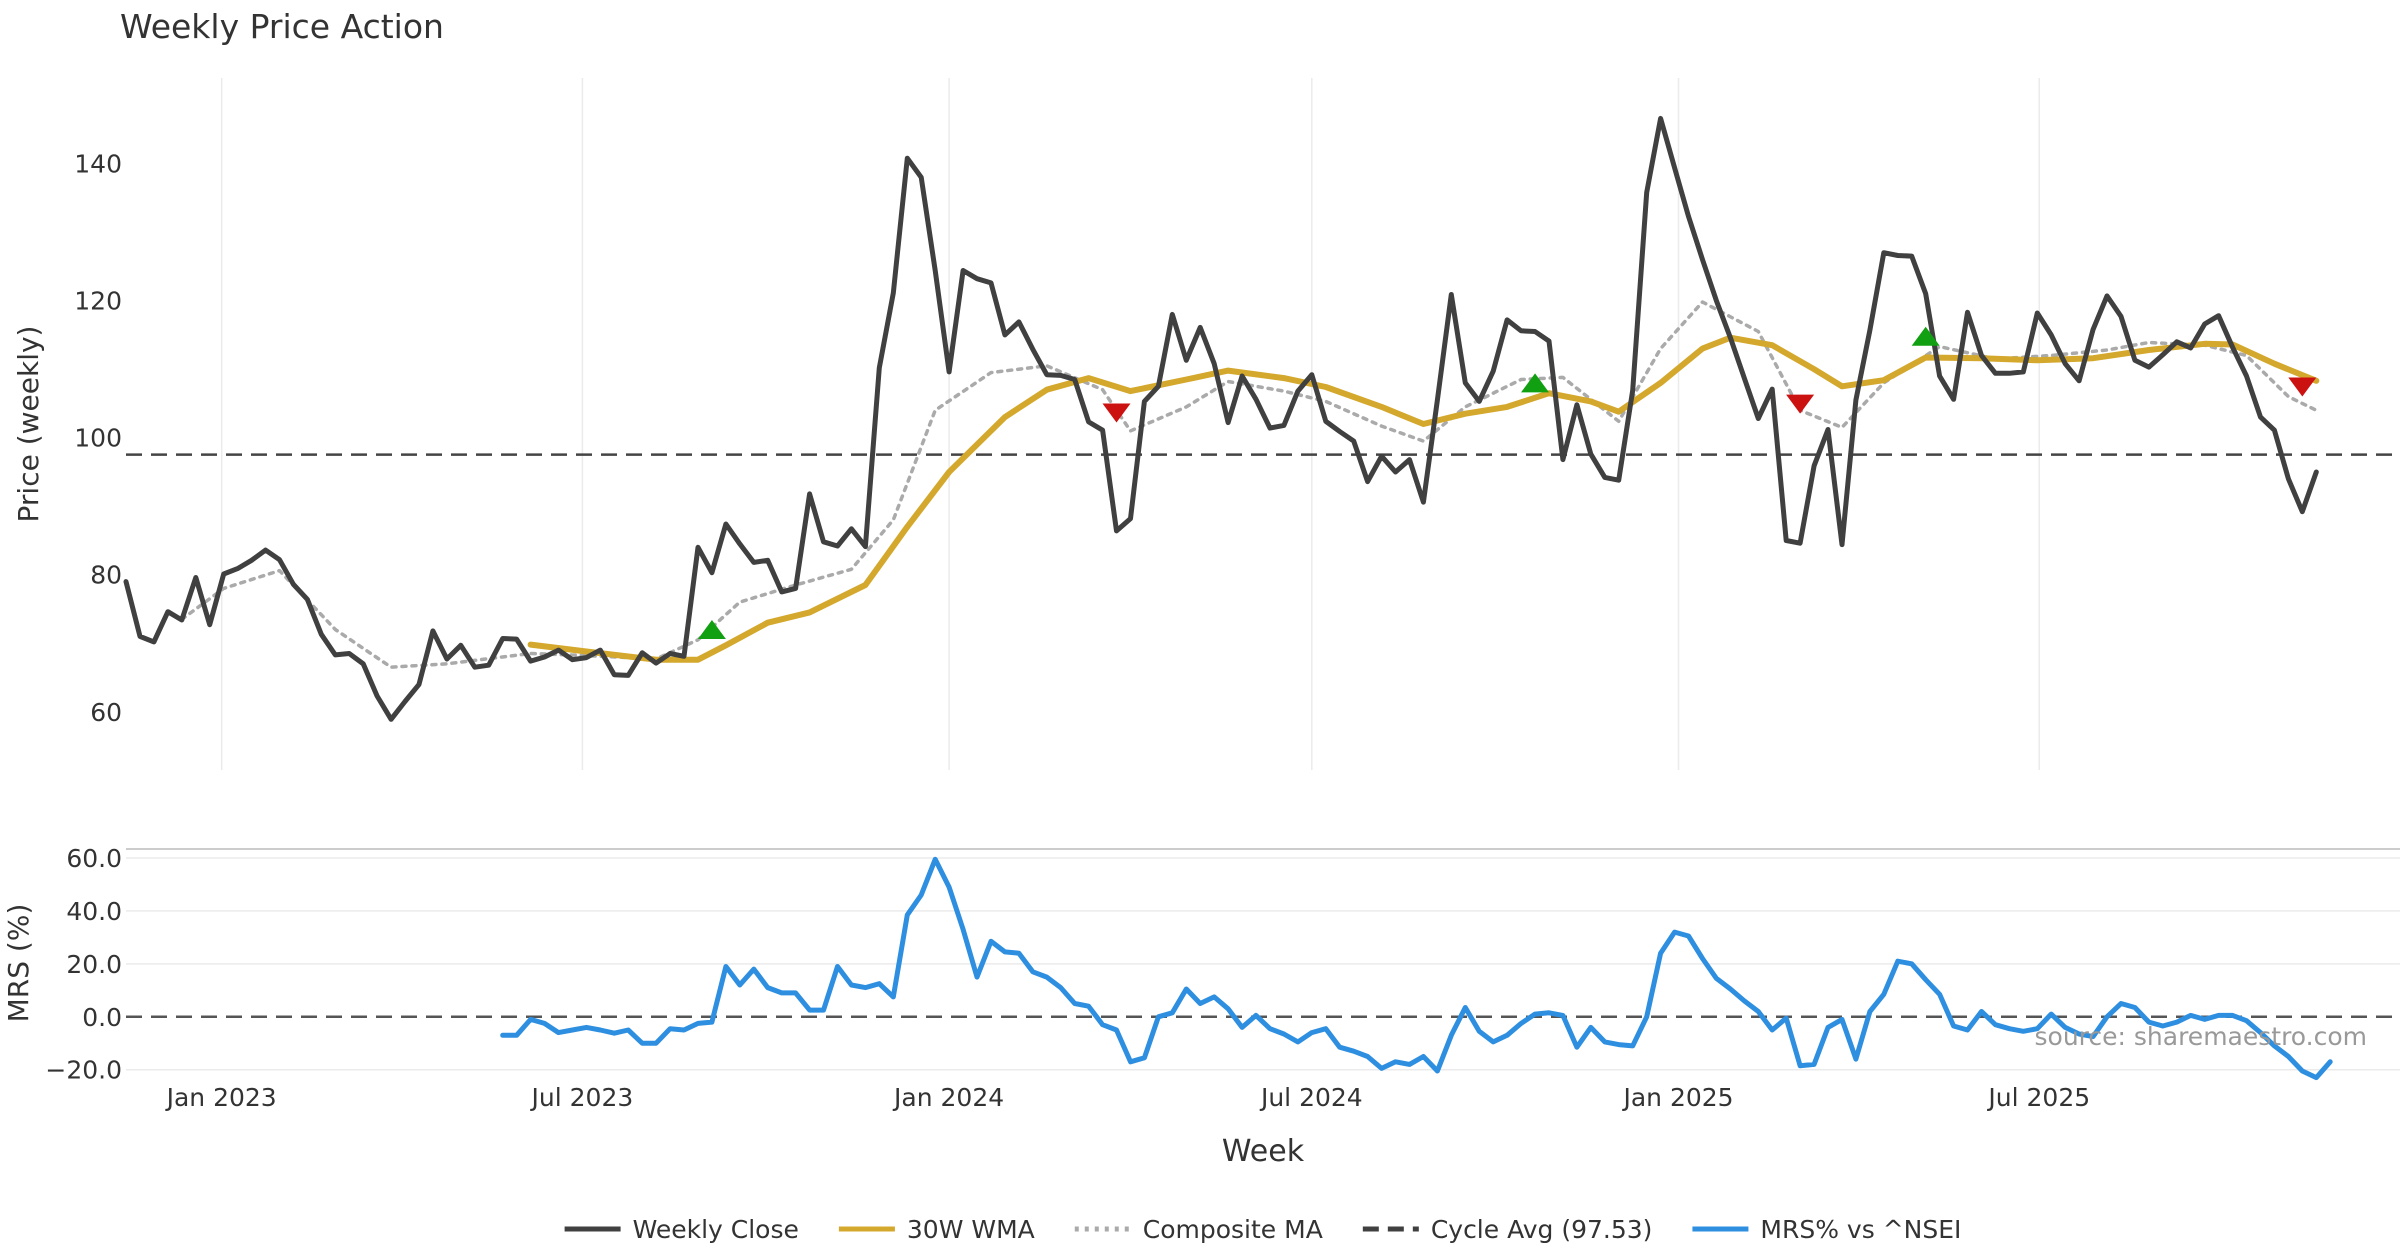  What do you see at coordinates (716, 1229) in the screenshot?
I see `legend-label: Weekly Close` at bounding box center [716, 1229].